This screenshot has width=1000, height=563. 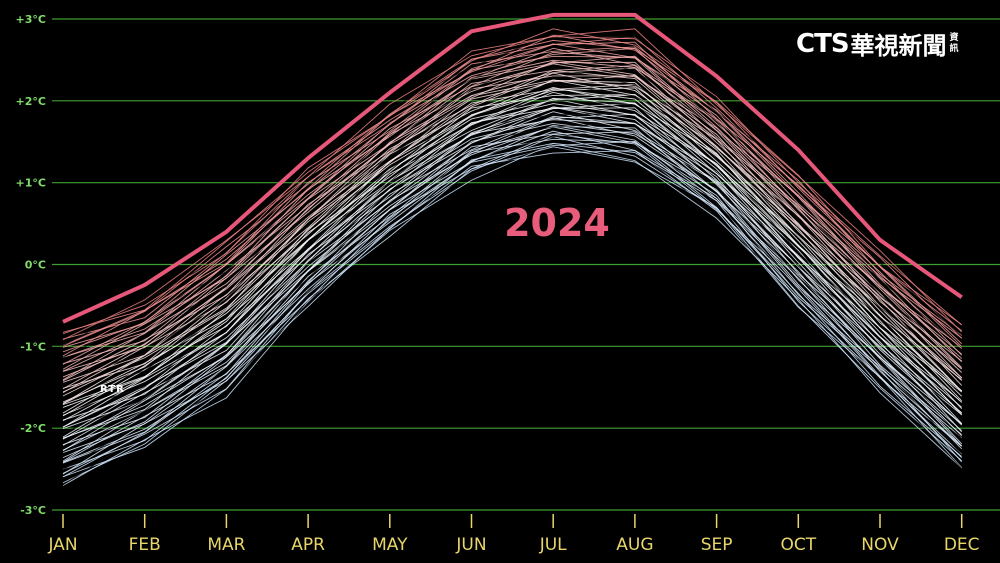 What do you see at coordinates (33, 428) in the screenshot?
I see `y-tick-label: -2°C` at bounding box center [33, 428].